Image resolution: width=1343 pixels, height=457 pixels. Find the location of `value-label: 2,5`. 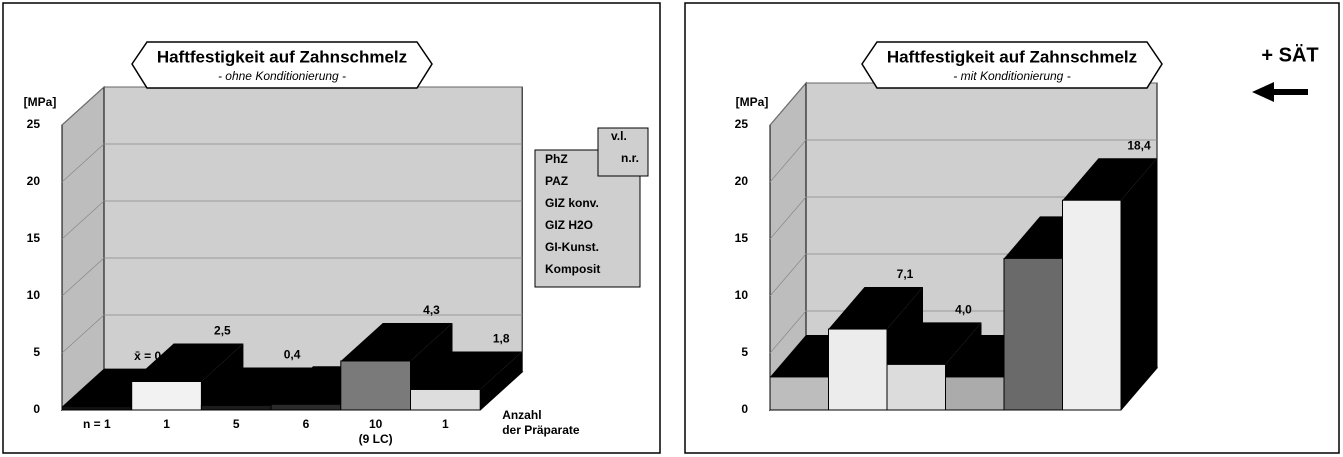

value-label: 2,5 is located at coordinates (222, 331).